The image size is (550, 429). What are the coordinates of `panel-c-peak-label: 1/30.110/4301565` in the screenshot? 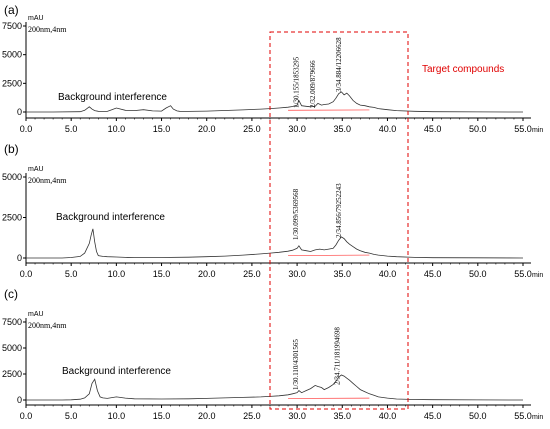 It's located at (296, 364).